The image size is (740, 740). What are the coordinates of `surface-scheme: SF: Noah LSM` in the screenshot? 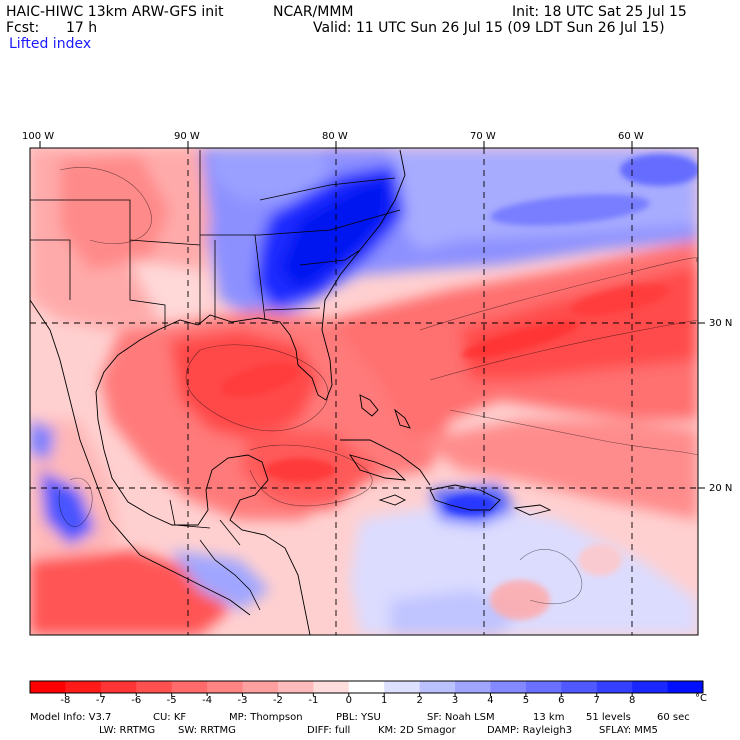 It's located at (461, 717).